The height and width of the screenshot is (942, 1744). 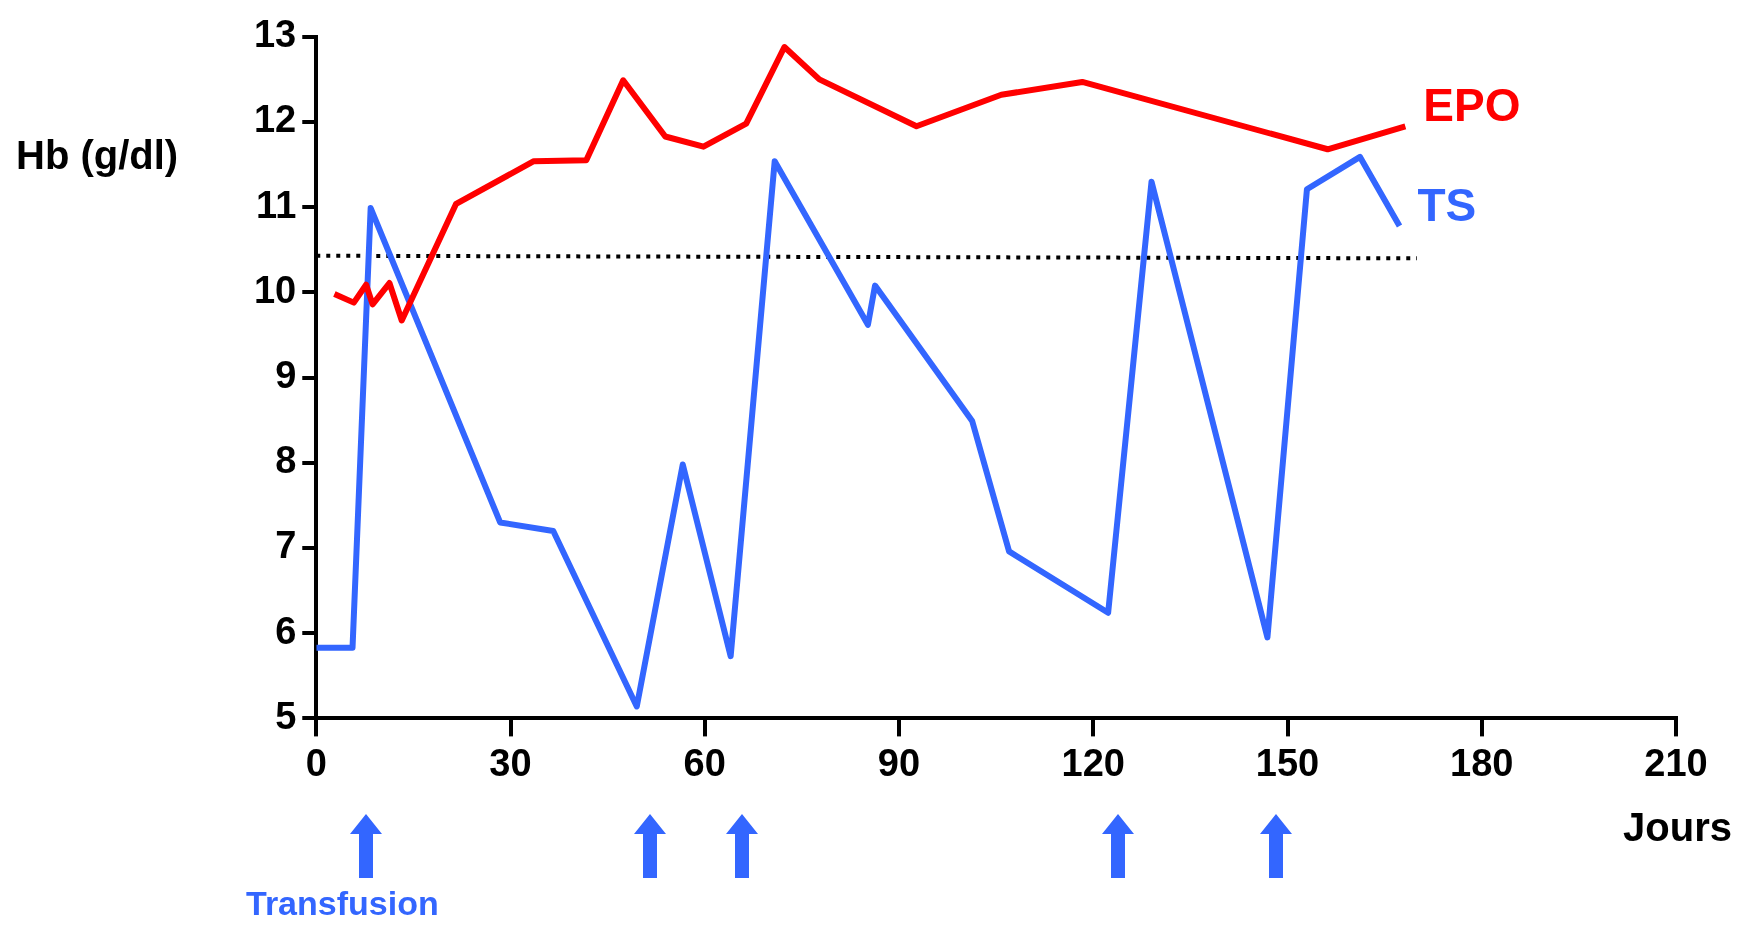 What do you see at coordinates (97, 155) in the screenshot?
I see `y-axis-title: Hb (g/dl)` at bounding box center [97, 155].